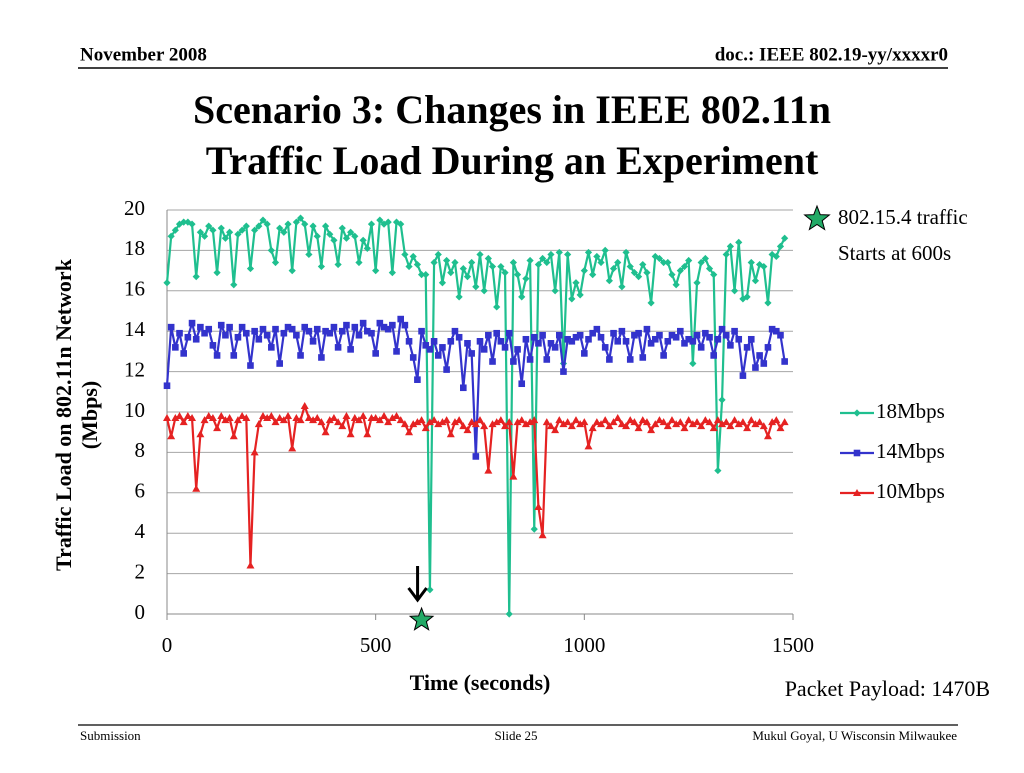  What do you see at coordinates (140, 571) in the screenshot?
I see `y-tick-label: 2` at bounding box center [140, 571].